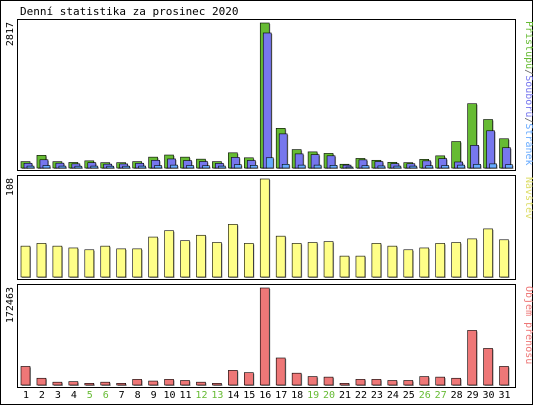 This screenshot has height=410, width=533. What do you see at coordinates (528, 120) in the screenshot?
I see `legend-separator1: /` at bounding box center [528, 120].